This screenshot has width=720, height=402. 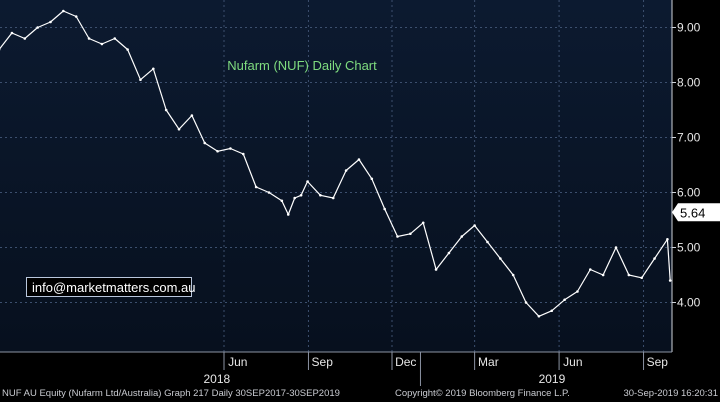 What do you see at coordinates (692, 212) in the screenshot?
I see `last-price-label: 5.64` at bounding box center [692, 212].